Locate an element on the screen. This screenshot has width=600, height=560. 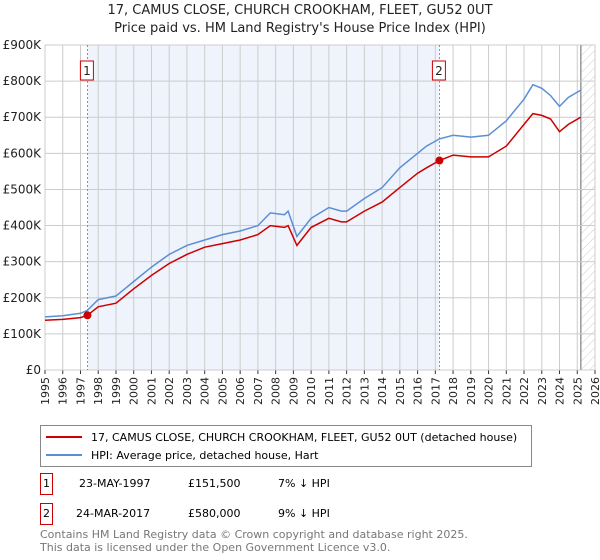
x-tick-label: 2022 is located at coordinates (524, 391).